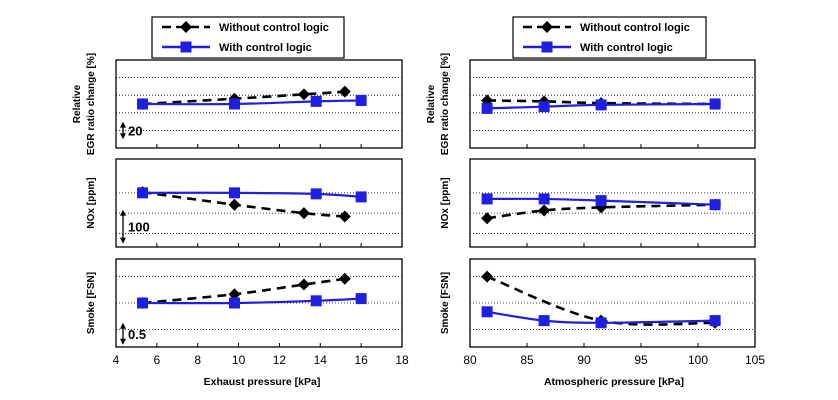  What do you see at coordinates (698, 360) in the screenshot?
I see `x-tick-label: 100` at bounding box center [698, 360].